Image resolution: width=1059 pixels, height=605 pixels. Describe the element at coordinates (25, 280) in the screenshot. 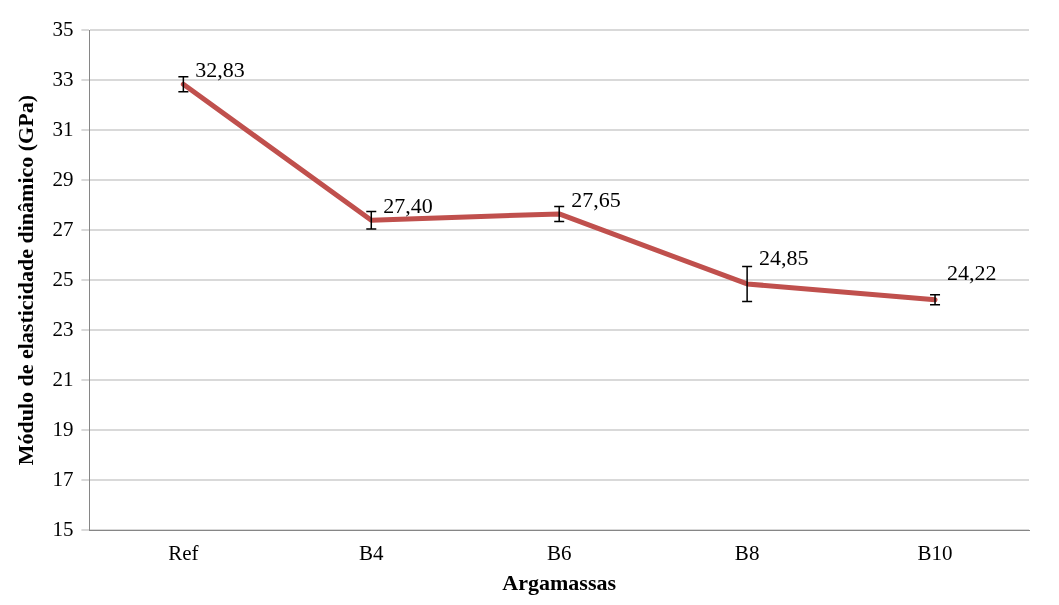

I see `y-axis-title: Módulo de elasticidade dinâmico (GPa)` at that location.